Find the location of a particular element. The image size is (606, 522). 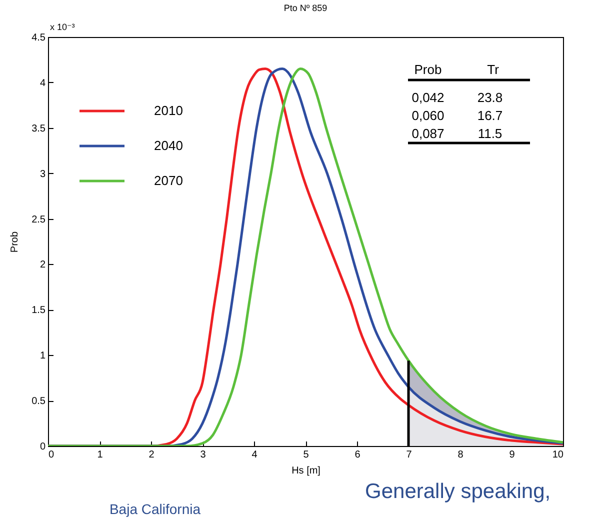

x-tick-label: 1 is located at coordinates (100, 455).